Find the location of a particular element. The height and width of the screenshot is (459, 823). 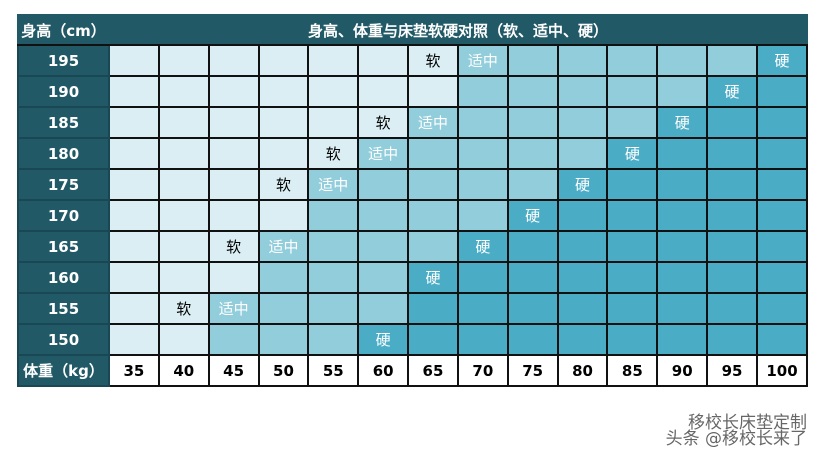

weight-label: 75 is located at coordinates (532, 370).